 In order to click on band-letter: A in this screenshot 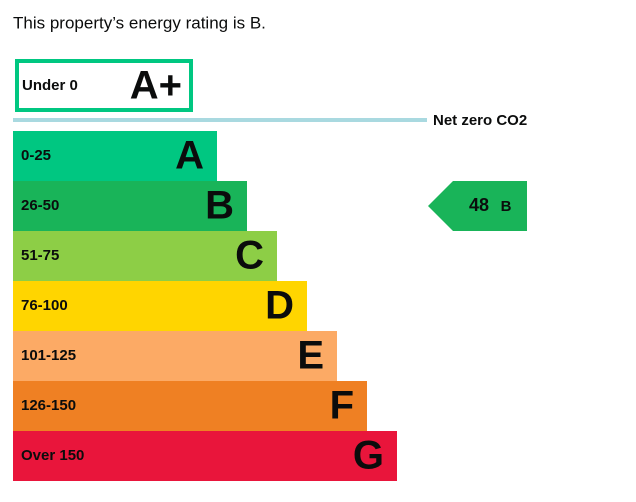, I will do `click(189, 156)`.